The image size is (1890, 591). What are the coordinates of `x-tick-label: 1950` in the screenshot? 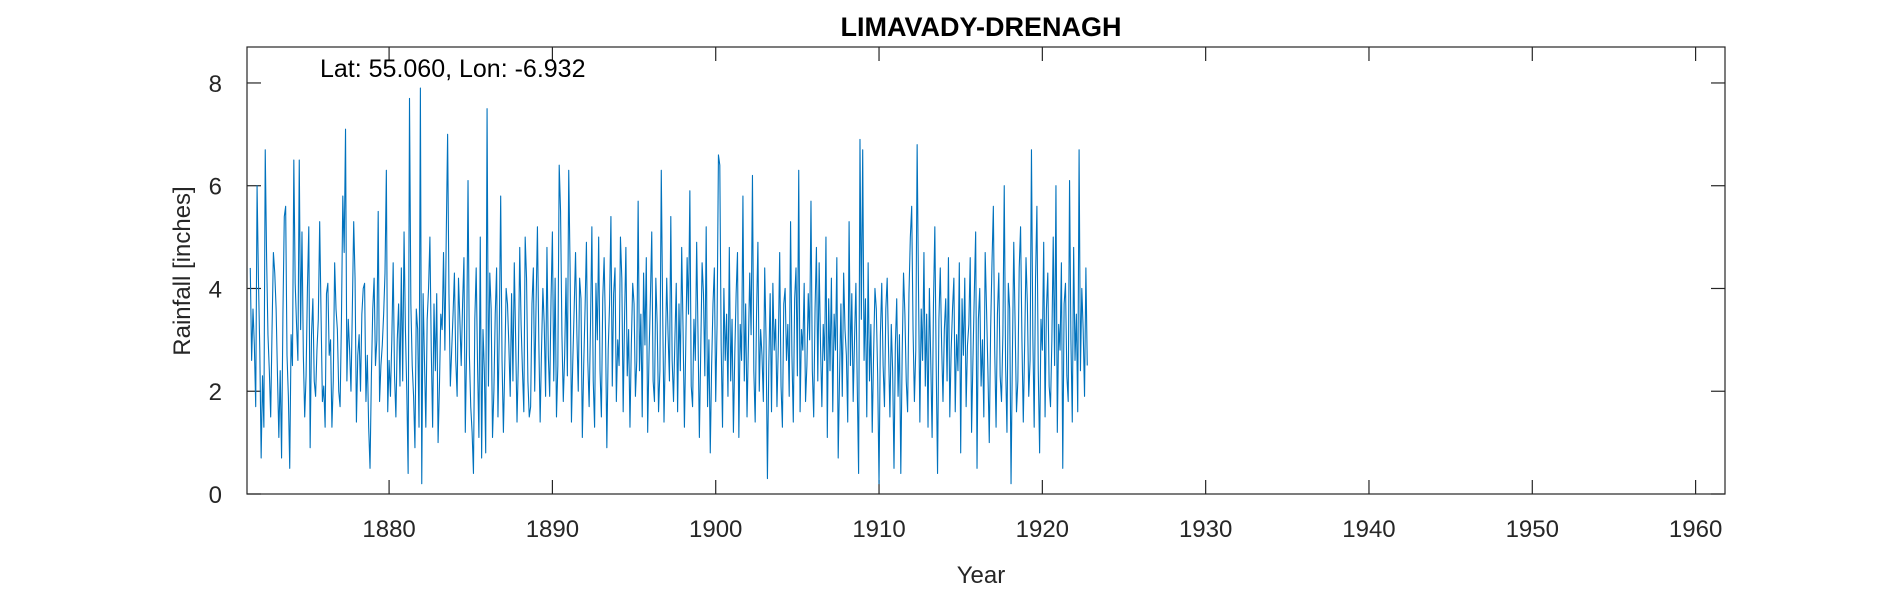 It's located at (1532, 529).